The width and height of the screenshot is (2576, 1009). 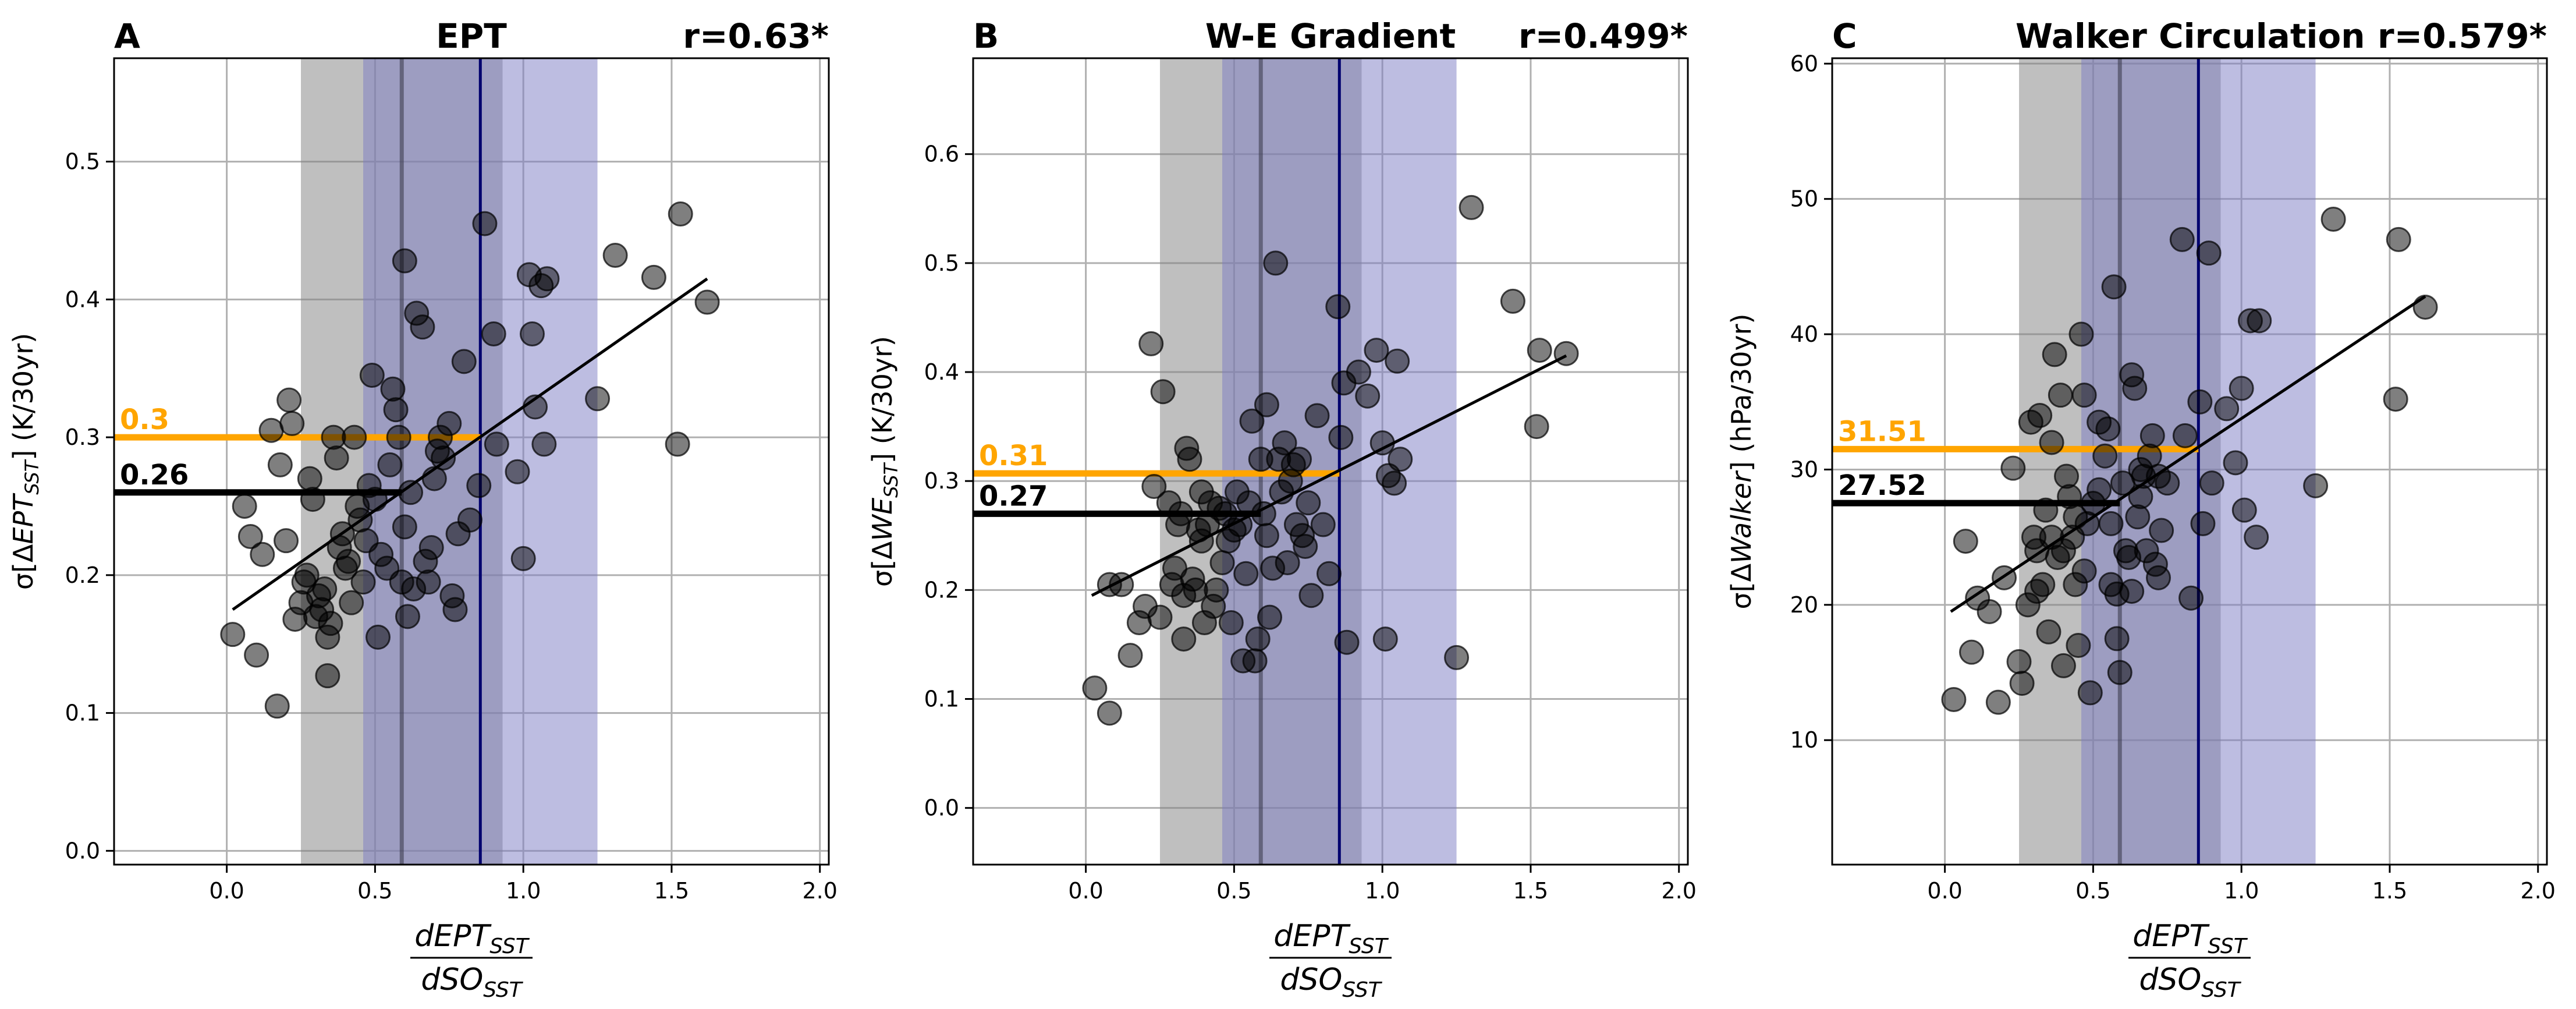 I want to click on panel-letter: A, so click(x=127, y=36).